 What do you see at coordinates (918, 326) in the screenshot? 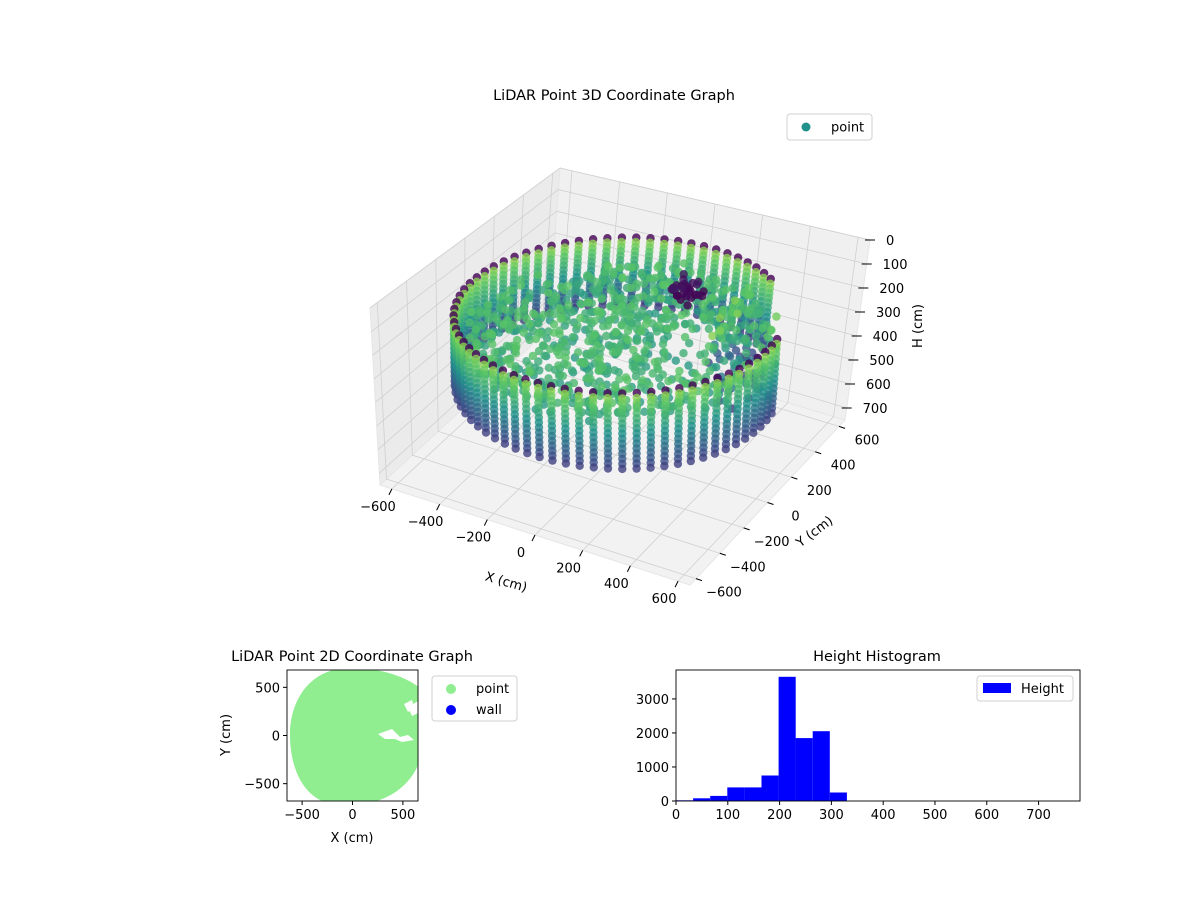
I see `chart-3d-zlabel: H (cm)` at bounding box center [918, 326].